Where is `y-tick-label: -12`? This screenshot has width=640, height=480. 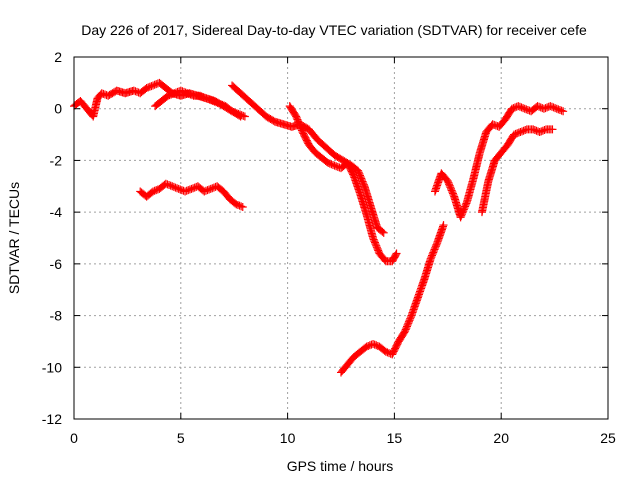
y-tick-label: -12 is located at coordinates (52, 419).